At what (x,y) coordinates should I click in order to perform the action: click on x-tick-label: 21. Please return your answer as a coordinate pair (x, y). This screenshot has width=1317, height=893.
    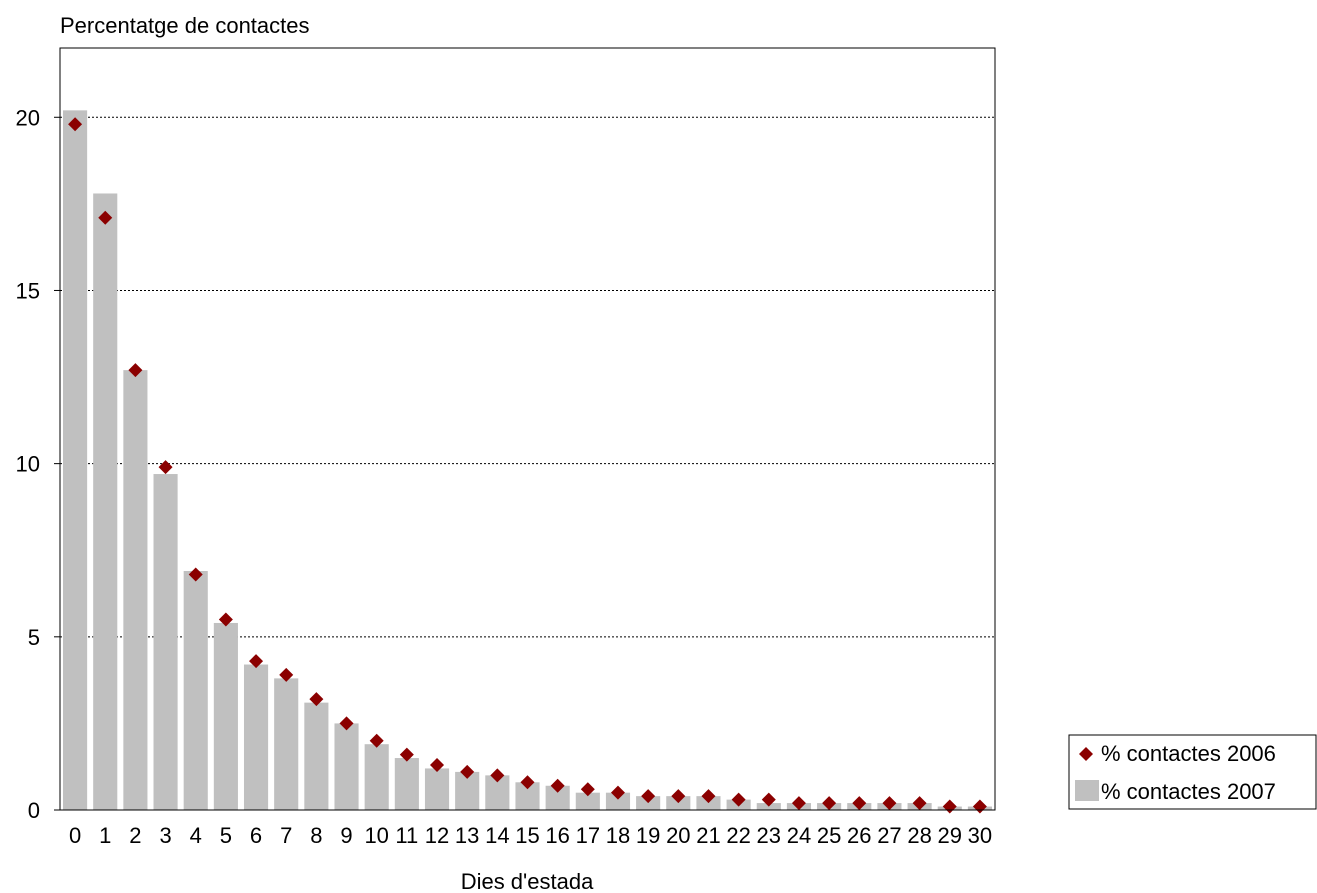
    Looking at the image, I should click on (708, 835).